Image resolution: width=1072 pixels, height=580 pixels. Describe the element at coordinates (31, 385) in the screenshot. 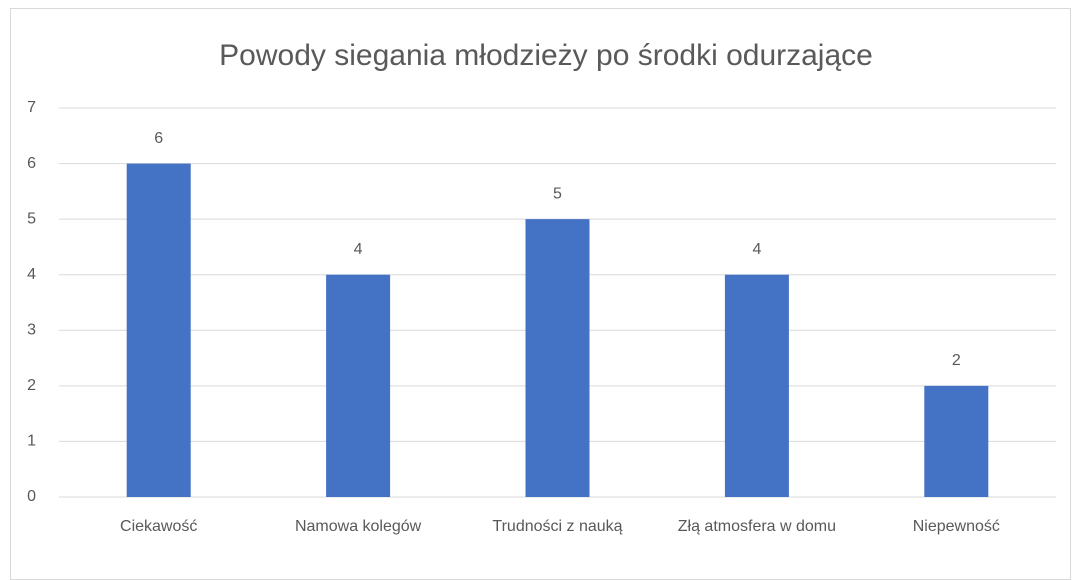

I see `y-tick-label: 2` at that location.